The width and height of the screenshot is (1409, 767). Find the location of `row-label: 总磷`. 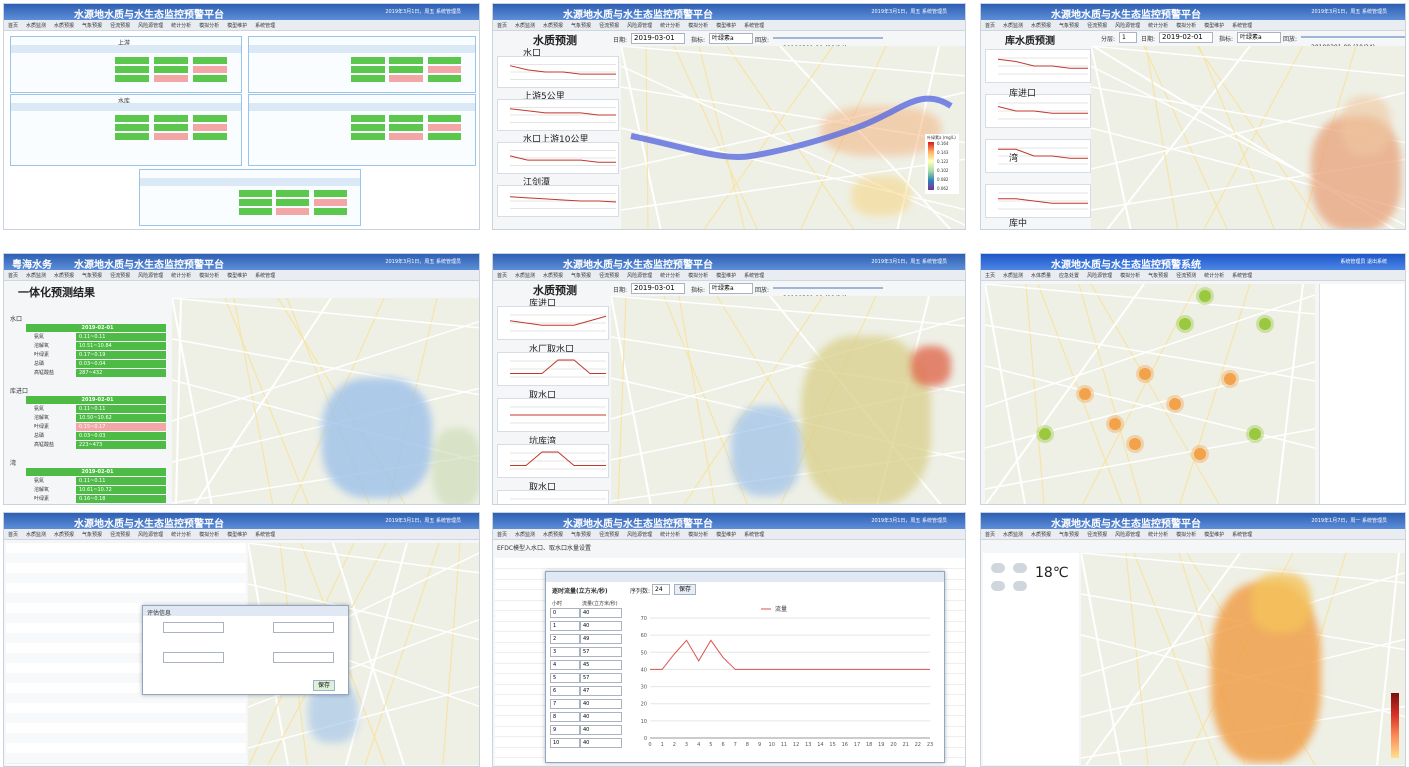

row-label: 总磷 is located at coordinates (39, 364).